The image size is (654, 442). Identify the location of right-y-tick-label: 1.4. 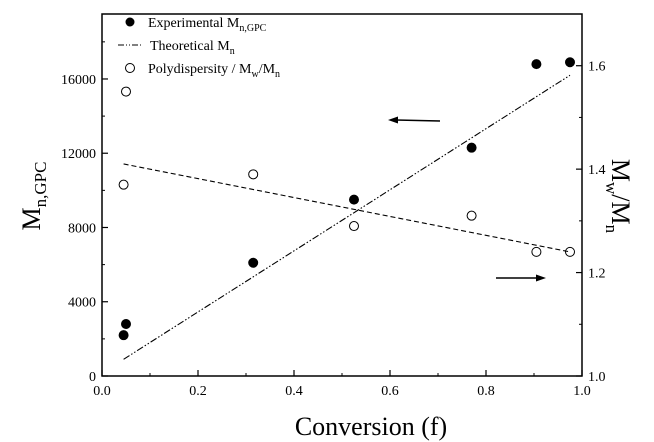
(597, 170).